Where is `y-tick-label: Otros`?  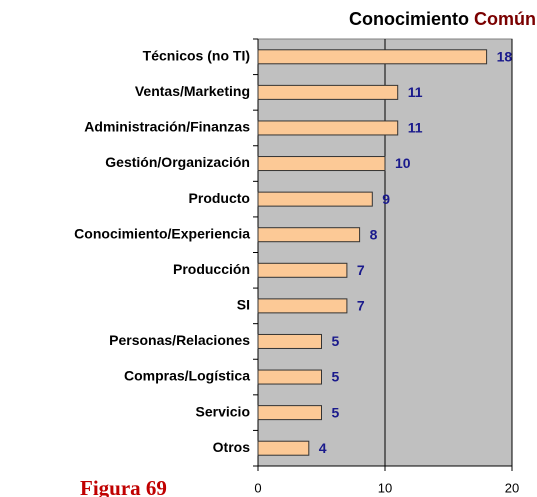
y-tick-label: Otros is located at coordinates (232, 447).